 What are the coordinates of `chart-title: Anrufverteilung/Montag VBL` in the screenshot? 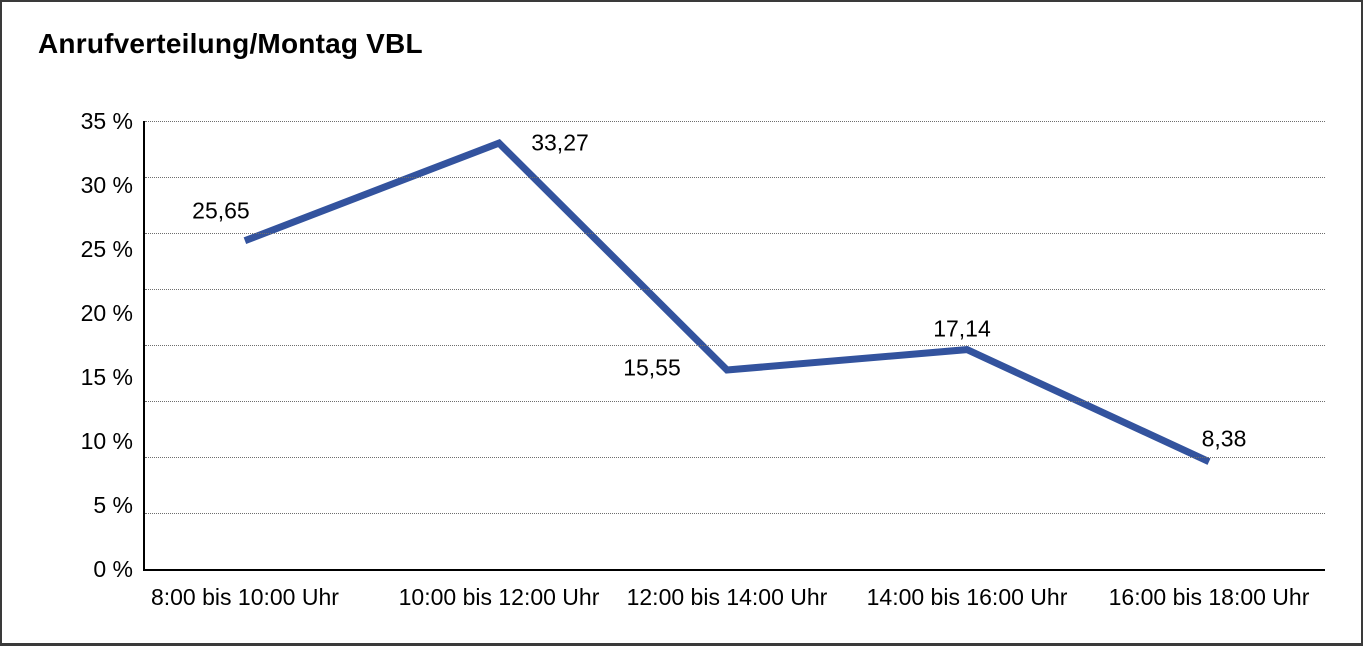 It's located at (230, 43).